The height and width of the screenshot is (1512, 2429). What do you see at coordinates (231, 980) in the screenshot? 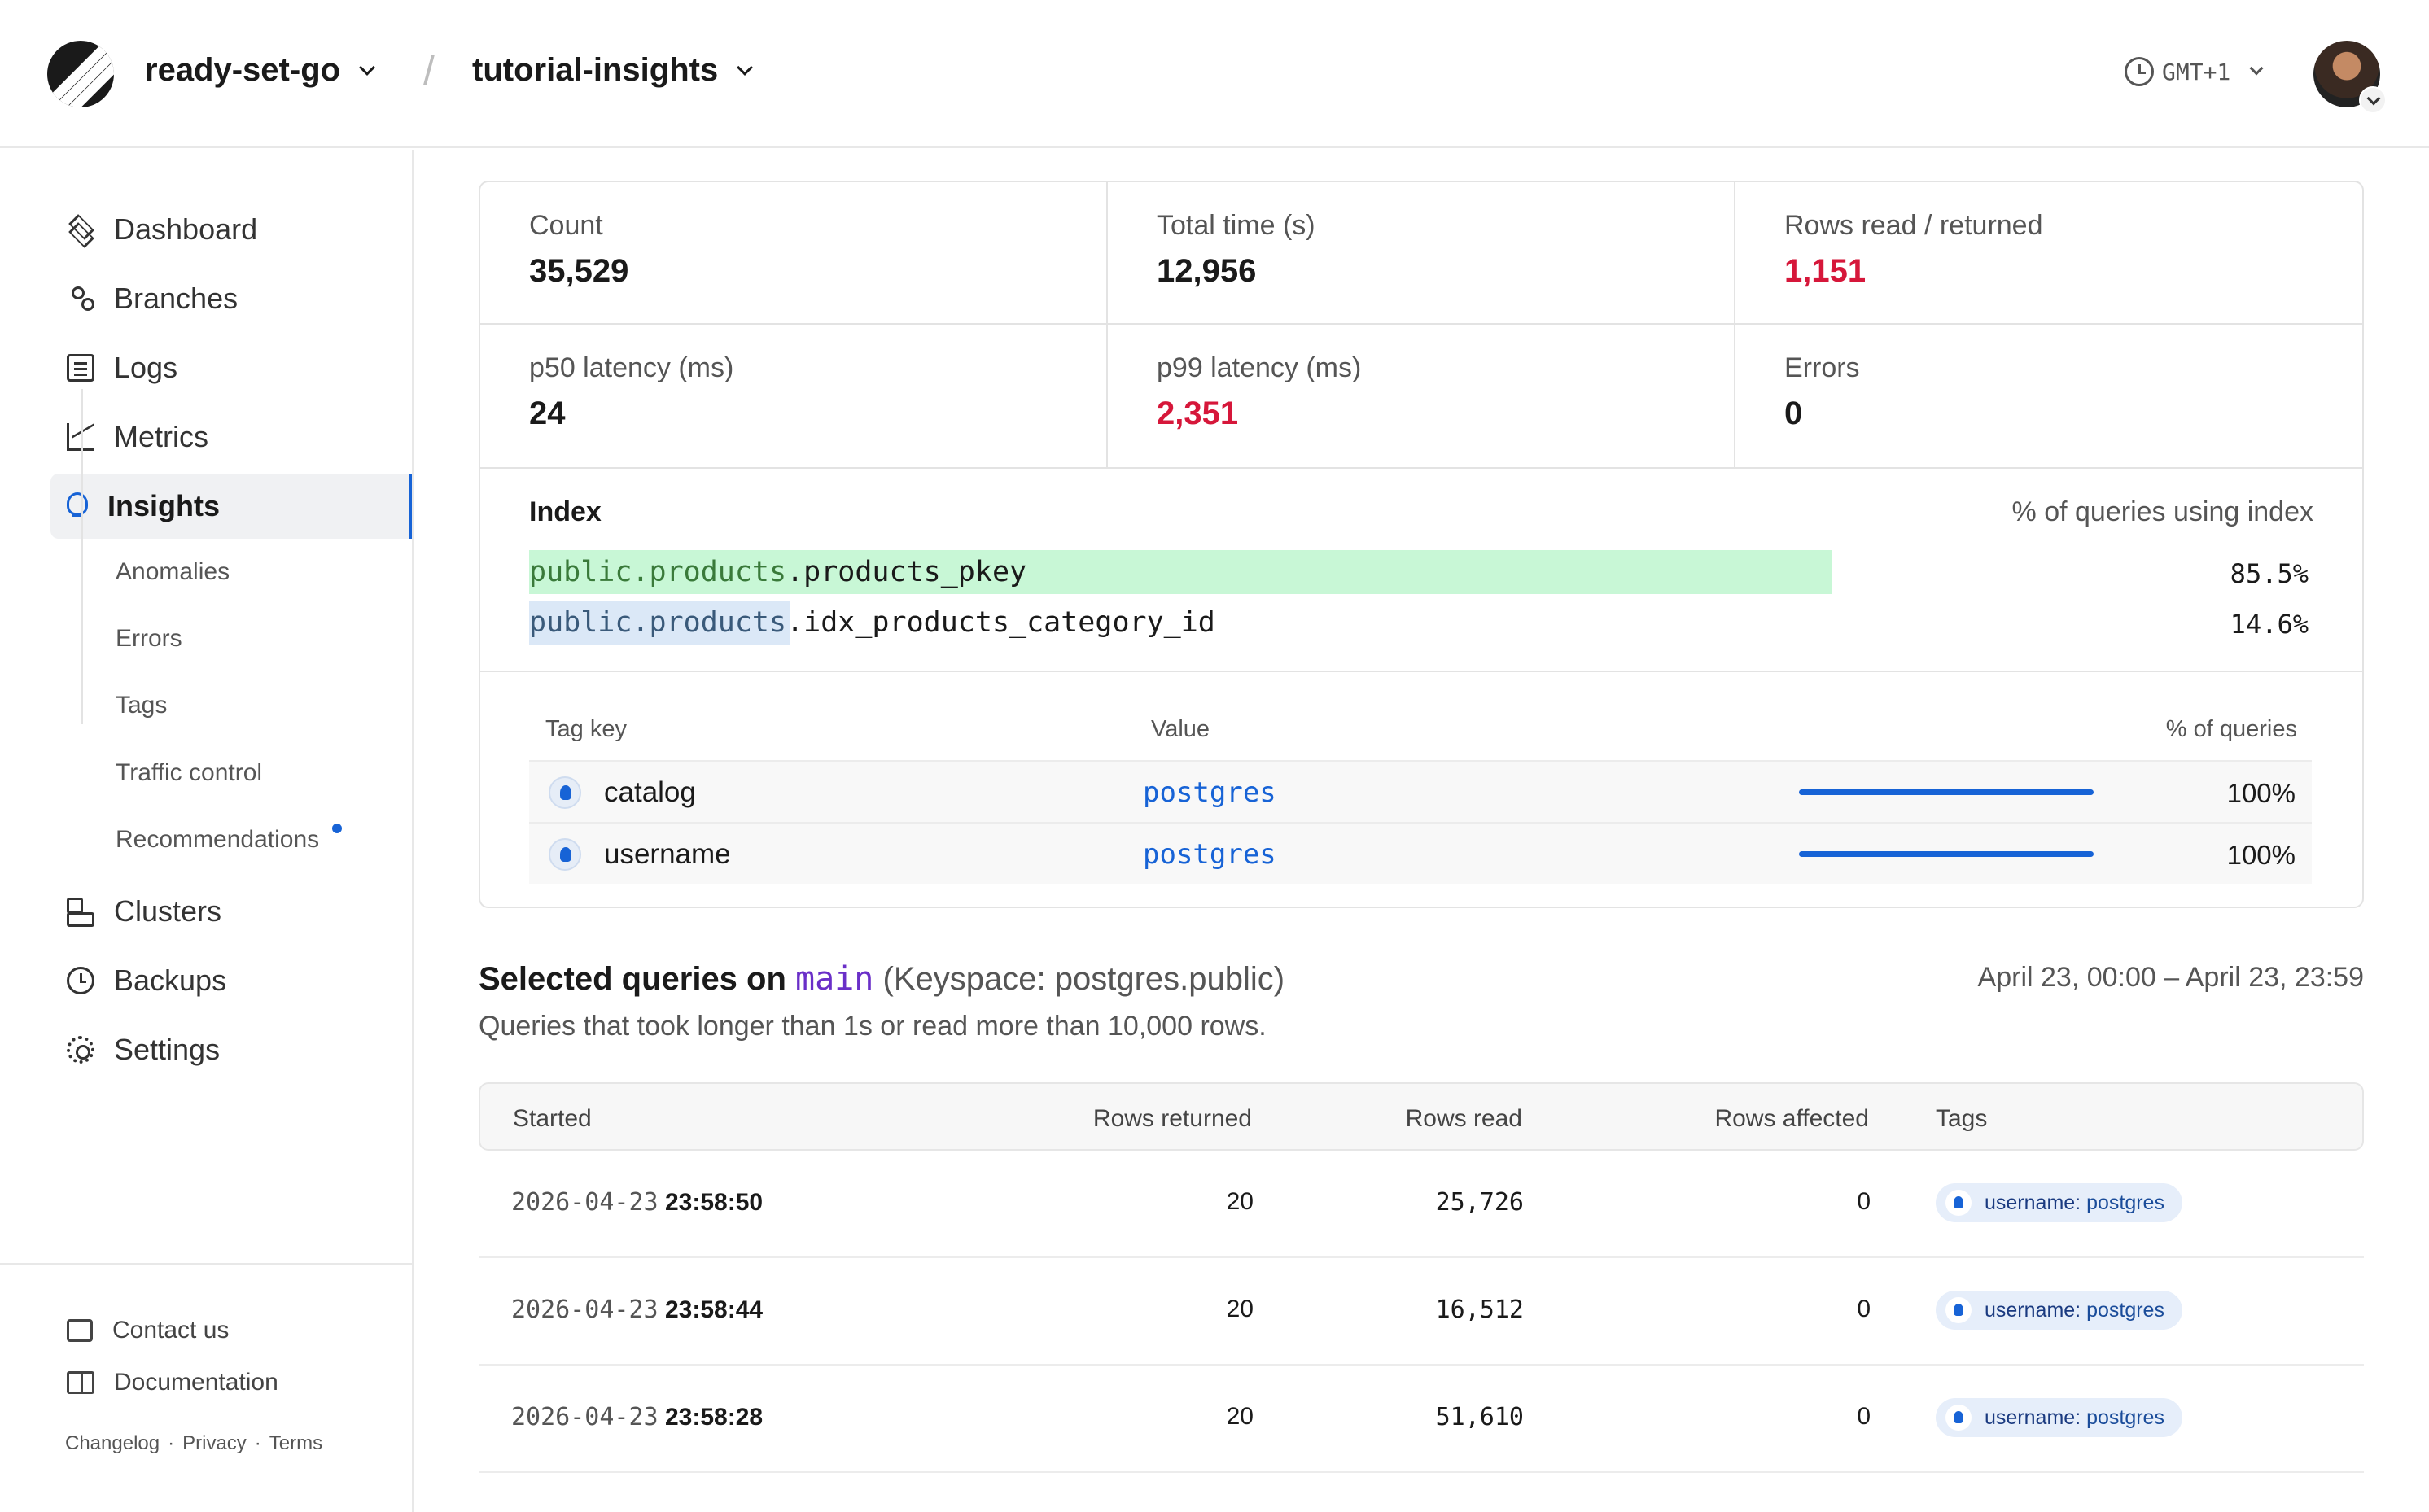
I see `sidebar-item-backups: Backups` at bounding box center [231, 980].